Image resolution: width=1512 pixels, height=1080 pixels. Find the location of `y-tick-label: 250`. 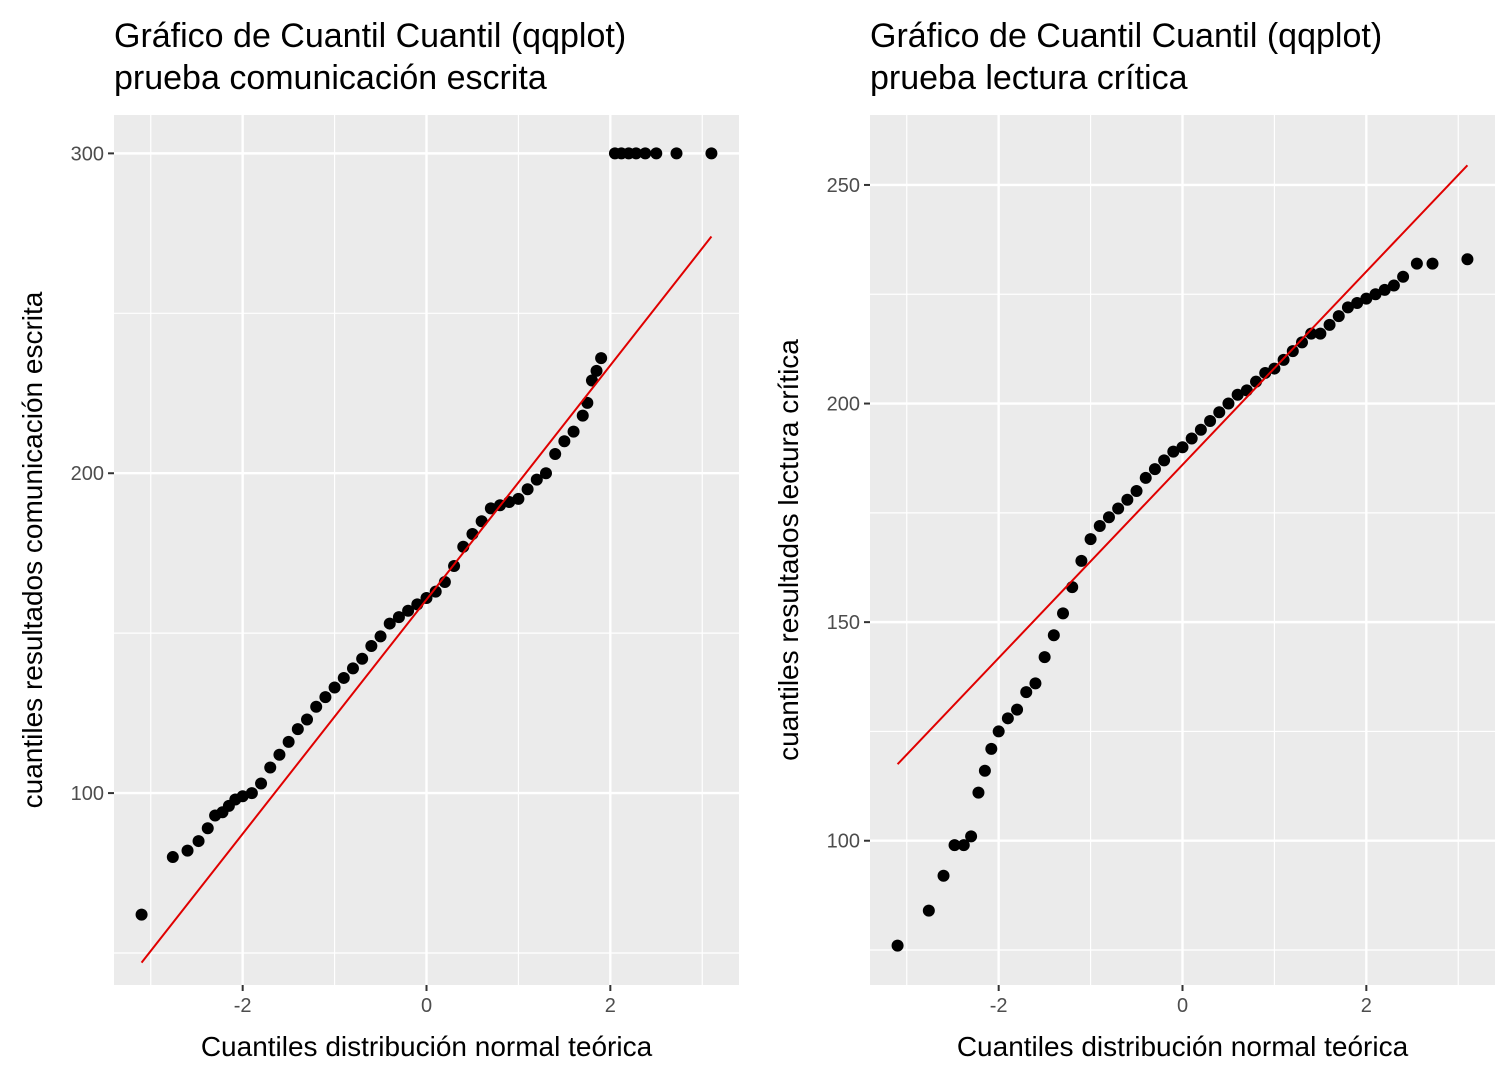

y-tick-label: 250 is located at coordinates (843, 186).